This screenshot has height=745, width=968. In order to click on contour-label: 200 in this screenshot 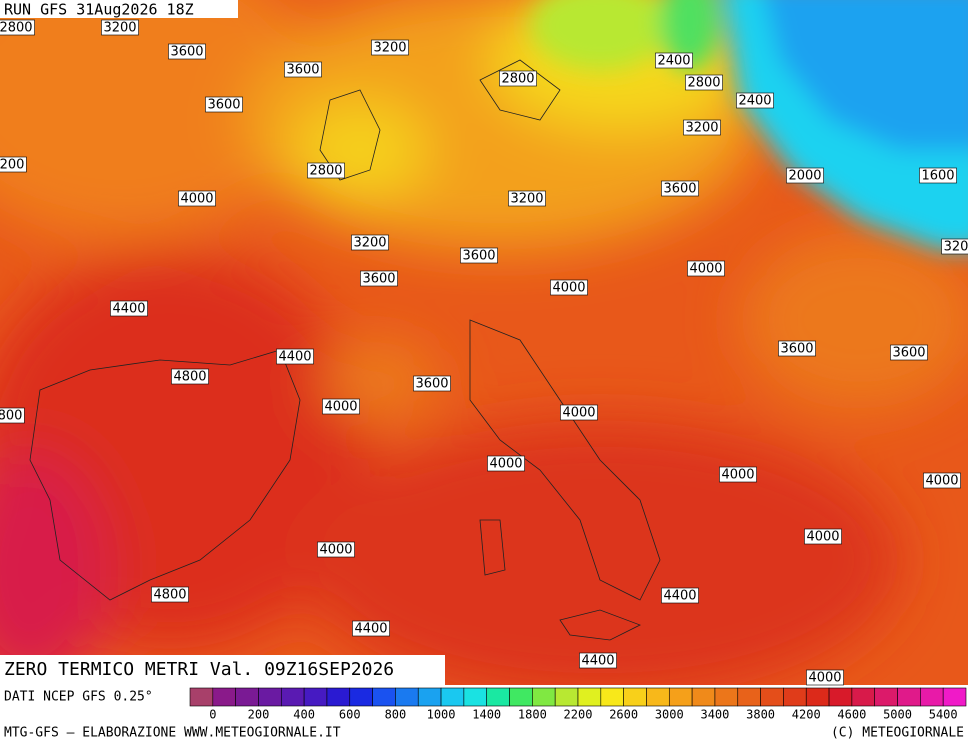, I will do `click(13, 164)`.